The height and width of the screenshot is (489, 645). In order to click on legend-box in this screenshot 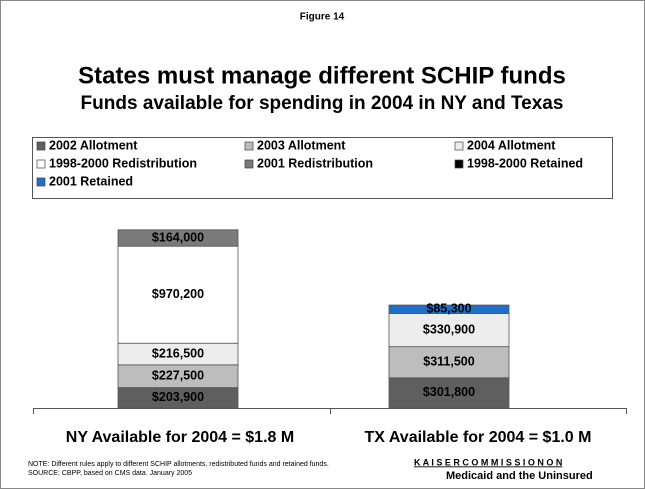, I will do `click(322, 168)`.